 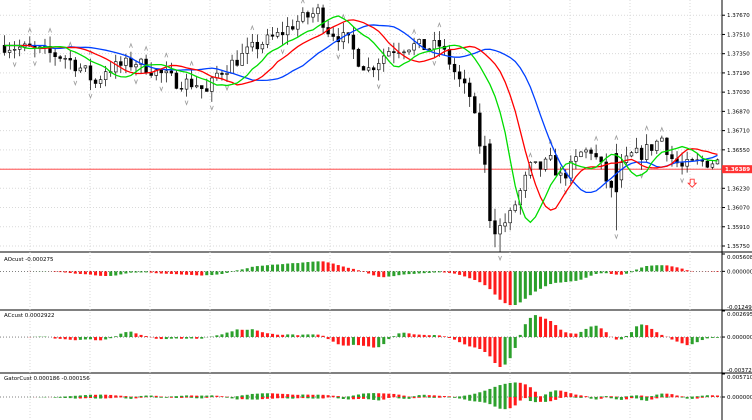 I want to click on ao-tick-label: -0.012491, so click(x=739, y=308).